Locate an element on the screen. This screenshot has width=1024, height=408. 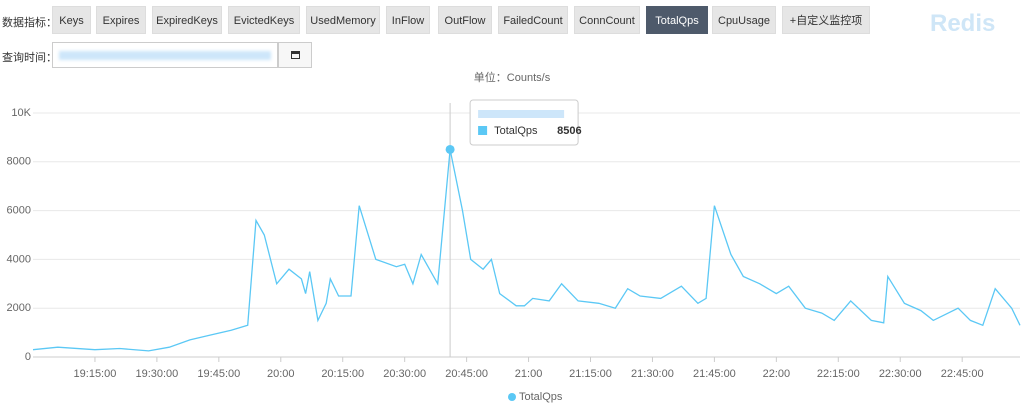
x-tick-label: 20:45:00 is located at coordinates (466, 374).